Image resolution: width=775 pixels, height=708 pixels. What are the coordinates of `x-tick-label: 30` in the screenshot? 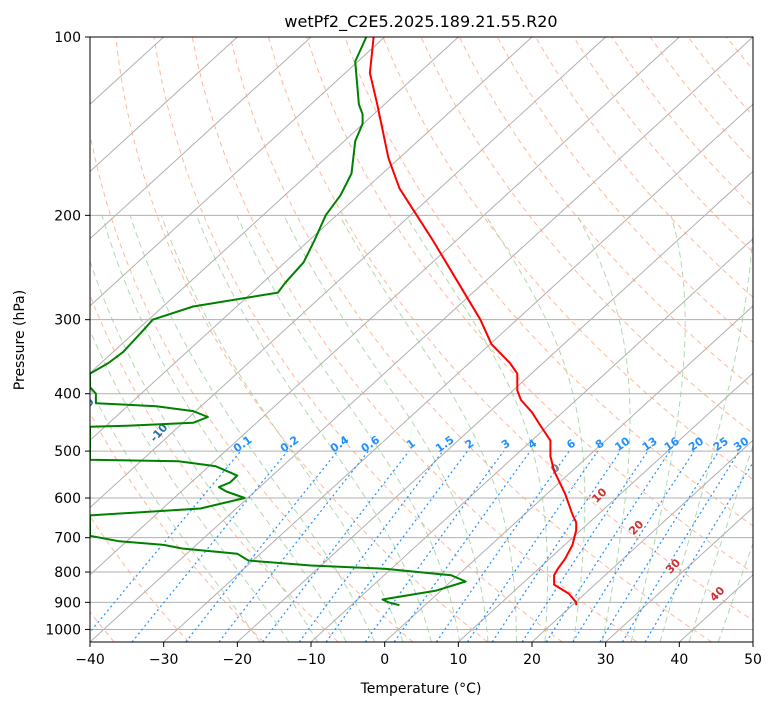 It's located at (606, 660).